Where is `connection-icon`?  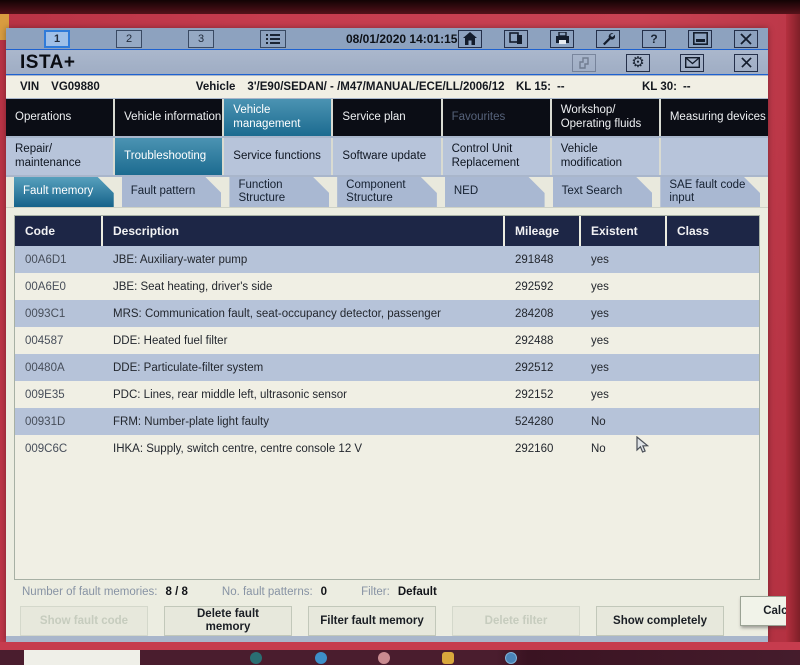 connection-icon is located at coordinates (584, 62).